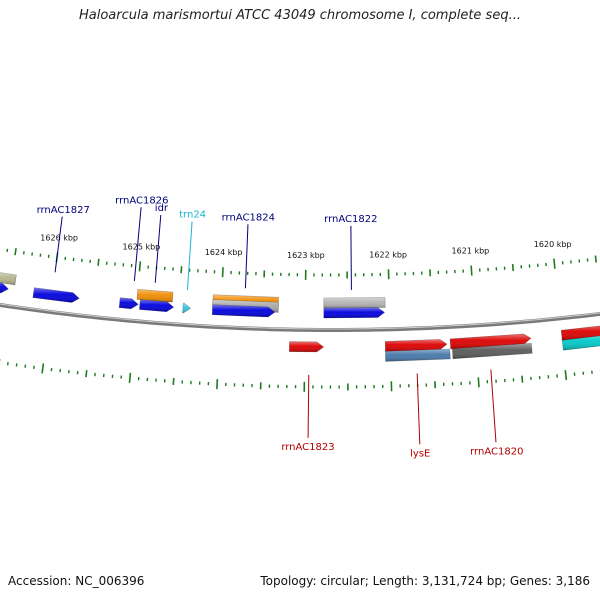  I want to click on feature-red-edge, so click(580, 333).